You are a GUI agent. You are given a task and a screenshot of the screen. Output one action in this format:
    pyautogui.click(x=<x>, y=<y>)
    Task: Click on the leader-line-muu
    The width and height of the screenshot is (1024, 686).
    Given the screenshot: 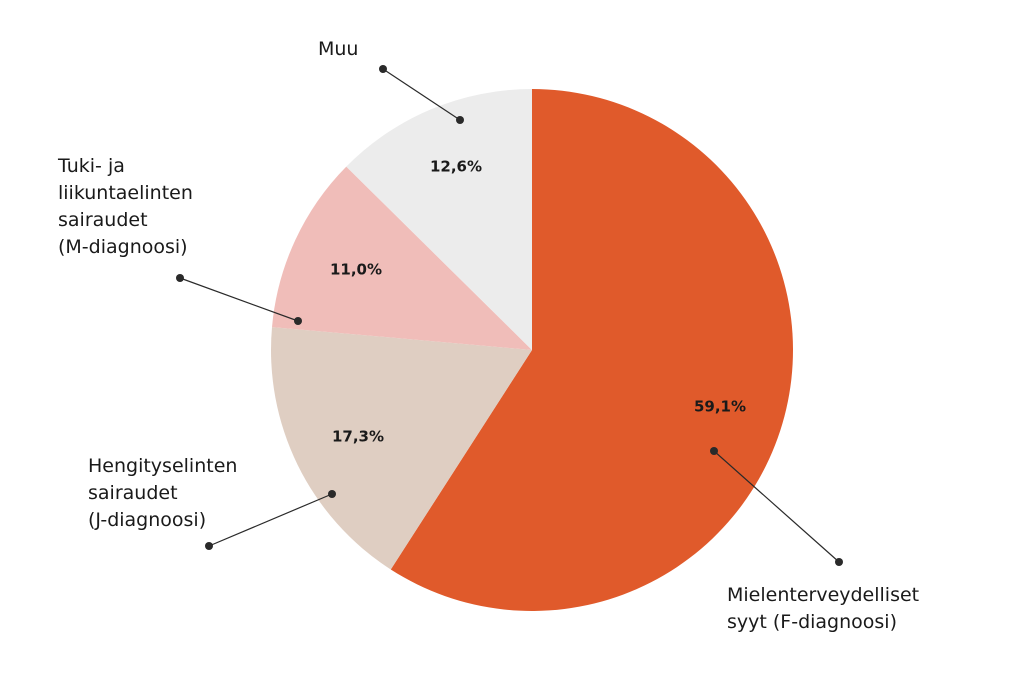 What is the action you would take?
    pyautogui.click(x=421, y=94)
    